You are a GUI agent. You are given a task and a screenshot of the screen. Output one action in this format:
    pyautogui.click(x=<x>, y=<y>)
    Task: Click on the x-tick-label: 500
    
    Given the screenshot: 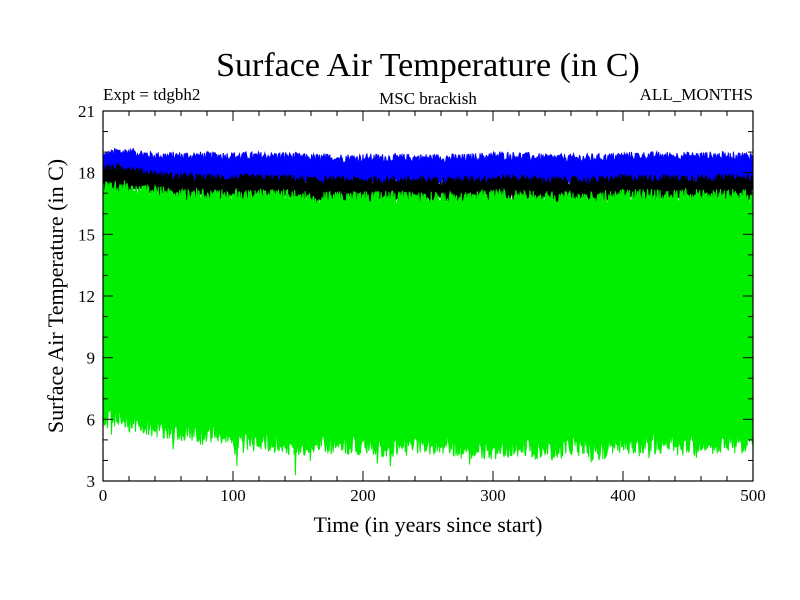 What is the action you would take?
    pyautogui.click(x=753, y=495)
    